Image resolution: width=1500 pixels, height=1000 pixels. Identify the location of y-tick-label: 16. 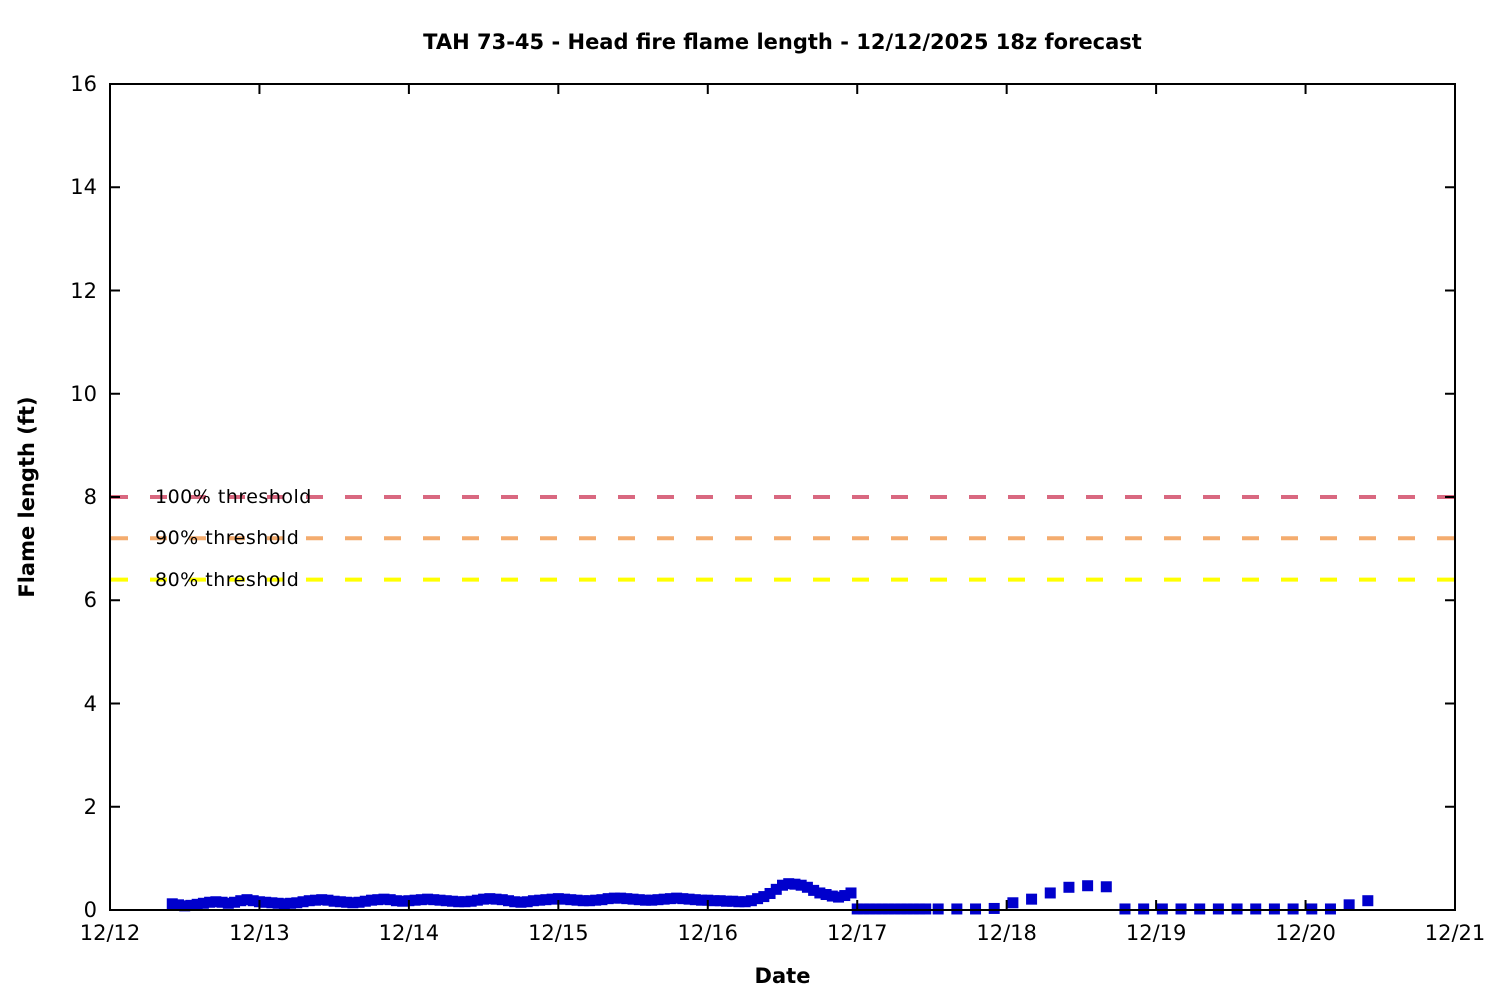
(83, 84).